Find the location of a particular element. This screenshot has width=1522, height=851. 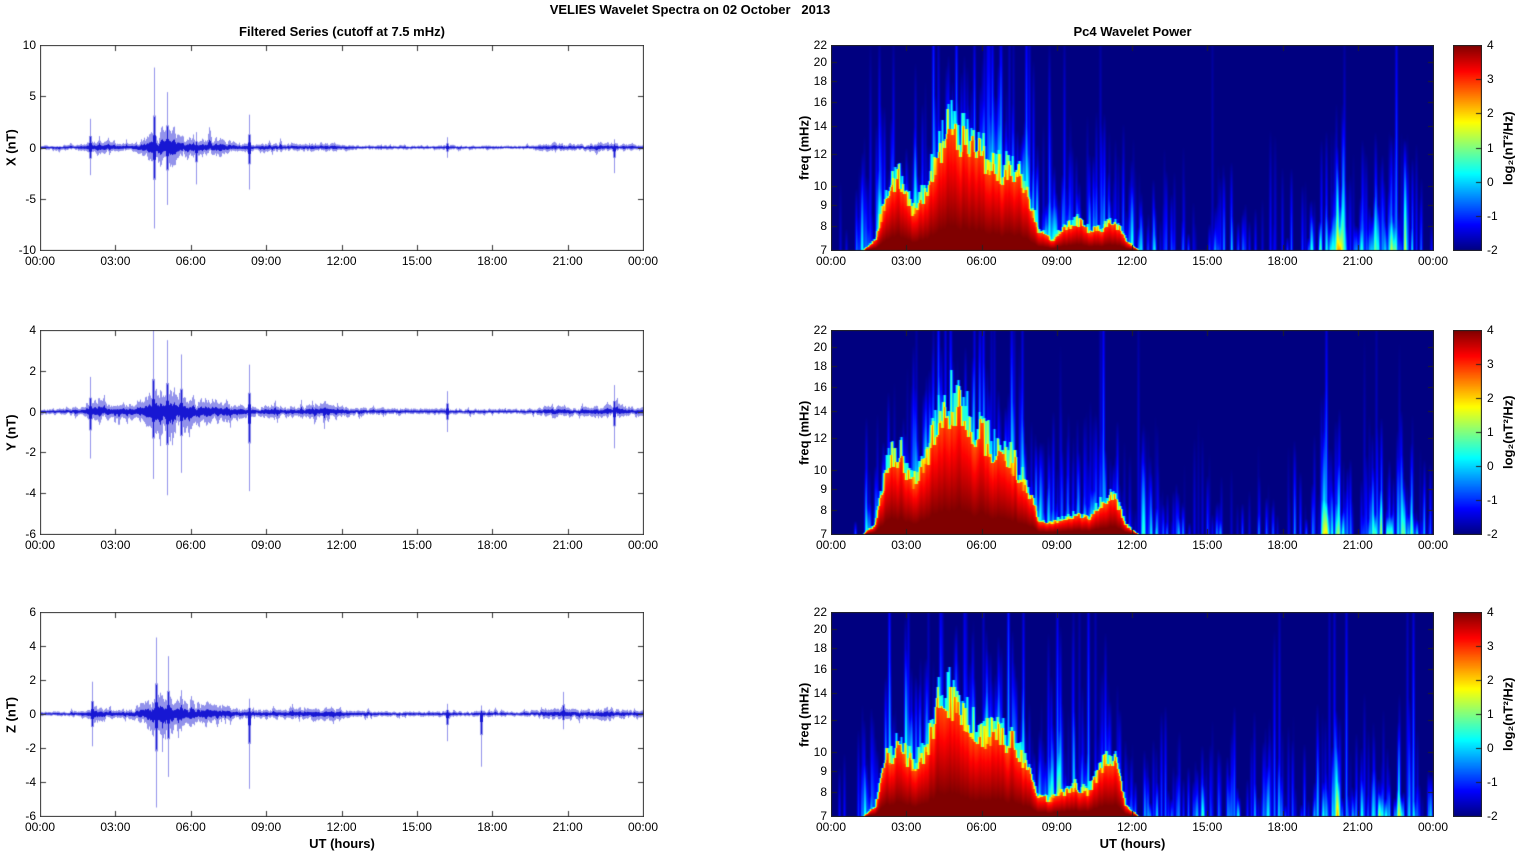

ylabel-x-series: X (nT) is located at coordinates (11, 148).